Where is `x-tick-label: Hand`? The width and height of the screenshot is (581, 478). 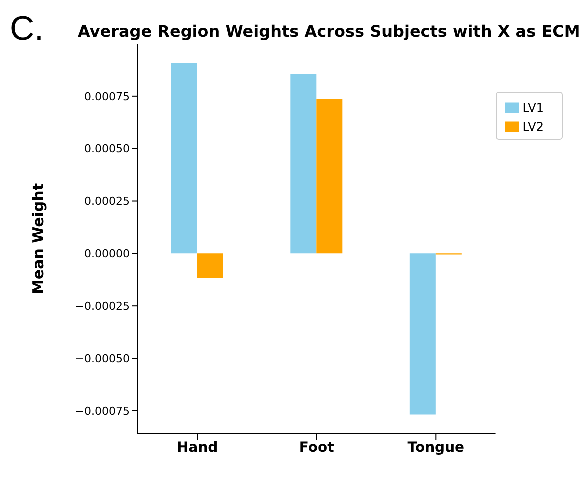
x-tick-label: Hand is located at coordinates (197, 448).